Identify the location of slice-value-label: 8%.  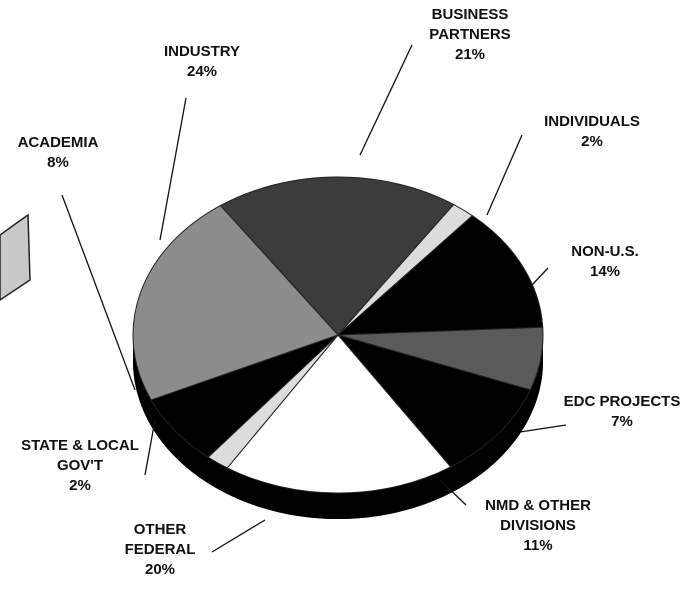
(58, 162).